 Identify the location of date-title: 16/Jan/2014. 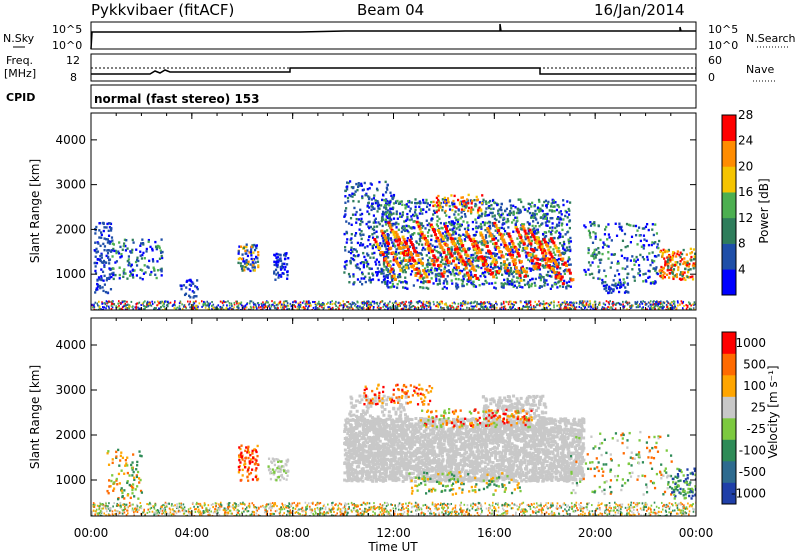
(639, 10).